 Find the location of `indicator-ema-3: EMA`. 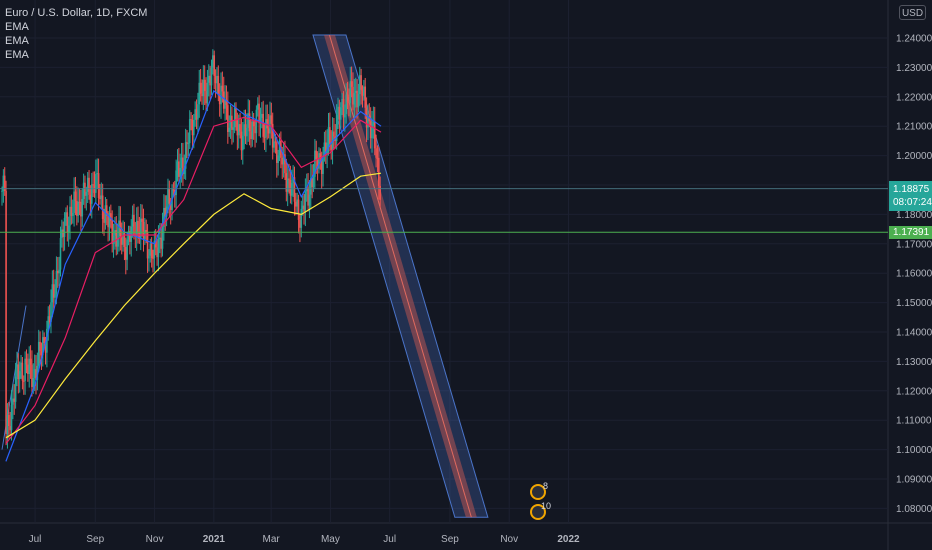

indicator-ema-3: EMA is located at coordinates (17, 55).